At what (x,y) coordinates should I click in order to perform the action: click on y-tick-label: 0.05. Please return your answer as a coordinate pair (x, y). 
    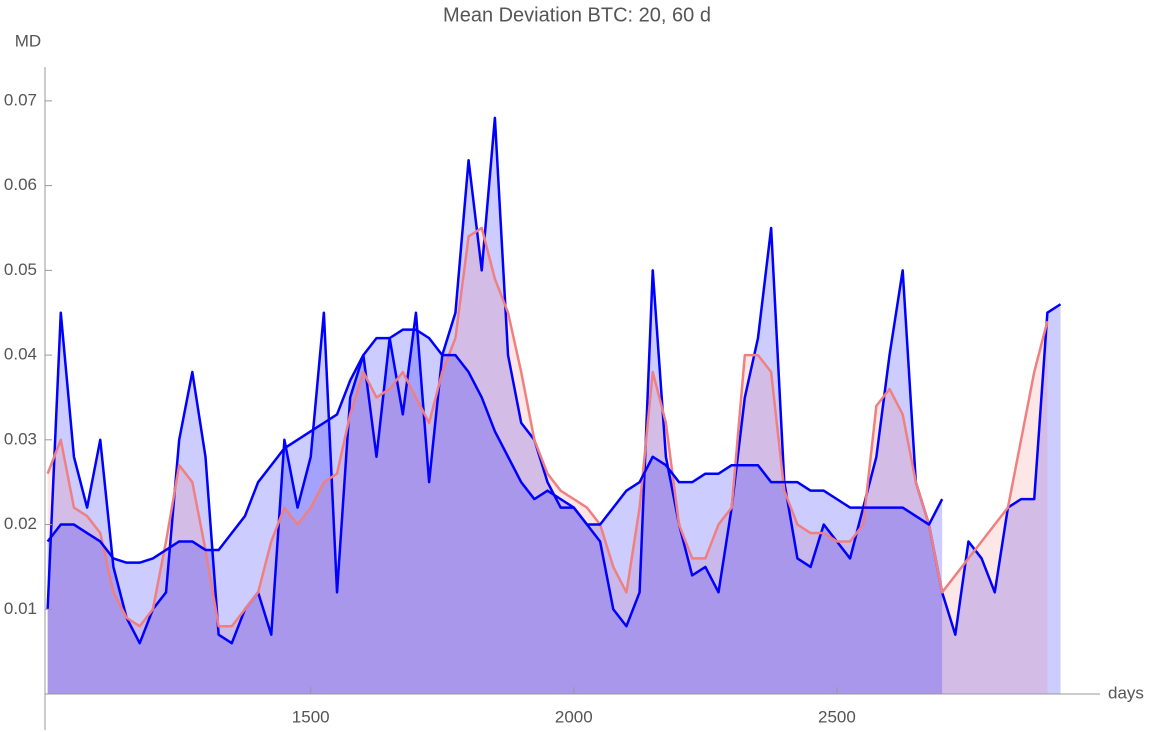
    Looking at the image, I should click on (20, 269).